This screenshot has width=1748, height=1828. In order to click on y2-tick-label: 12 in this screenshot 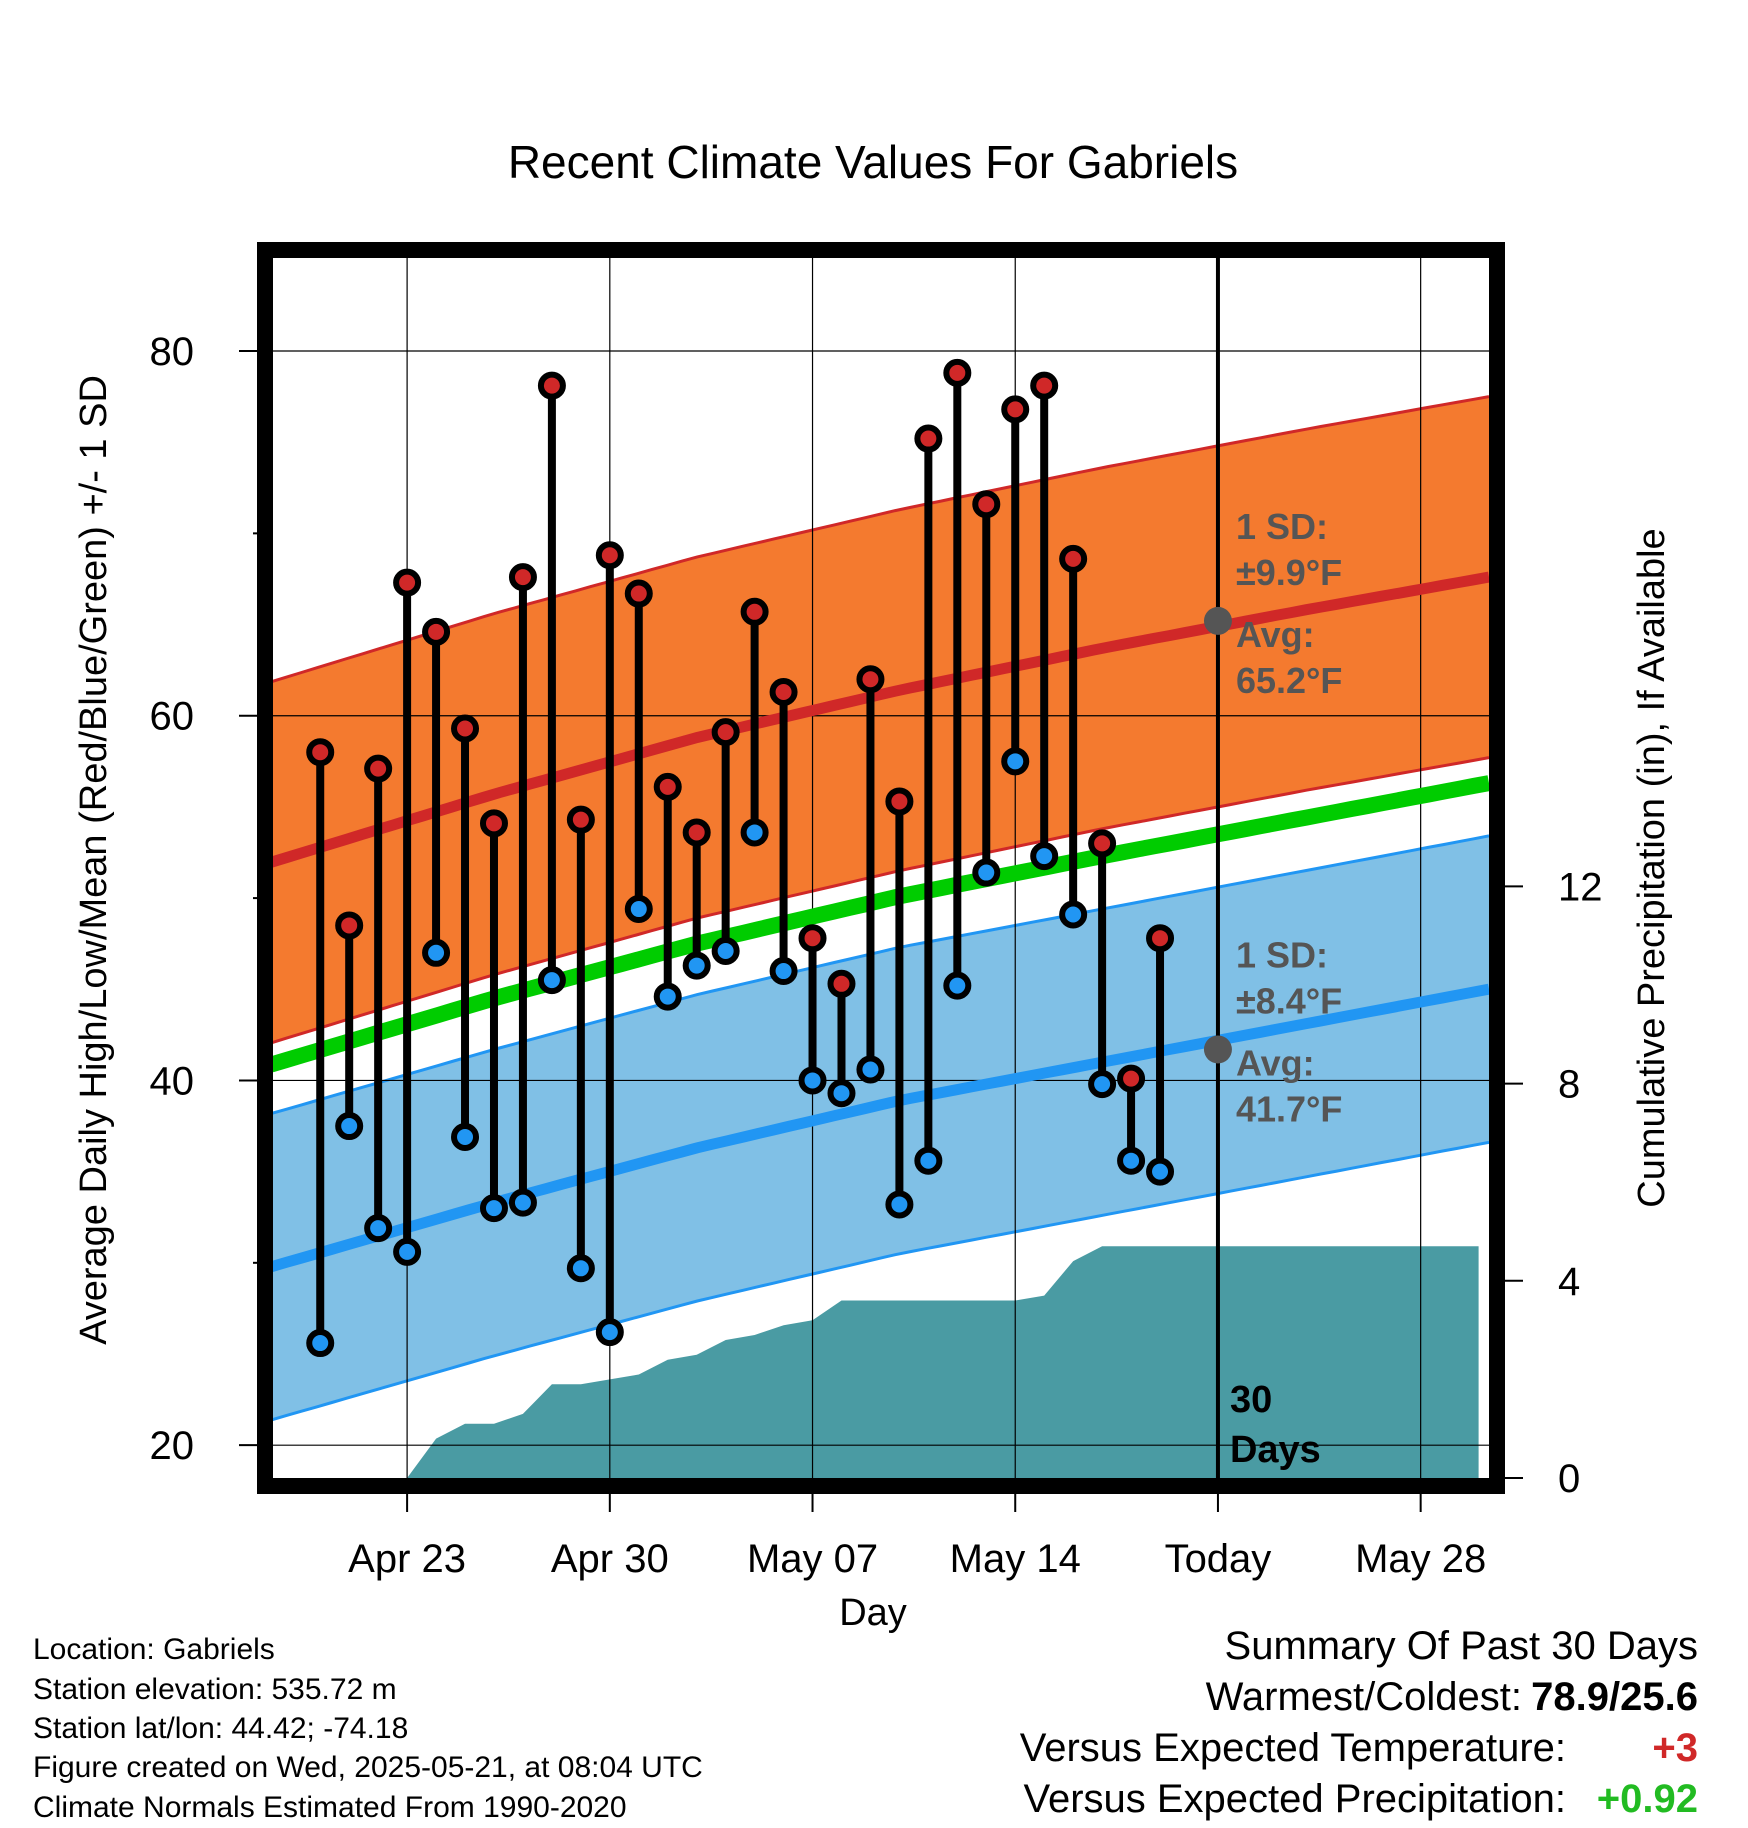, I will do `click(1580, 887)`.